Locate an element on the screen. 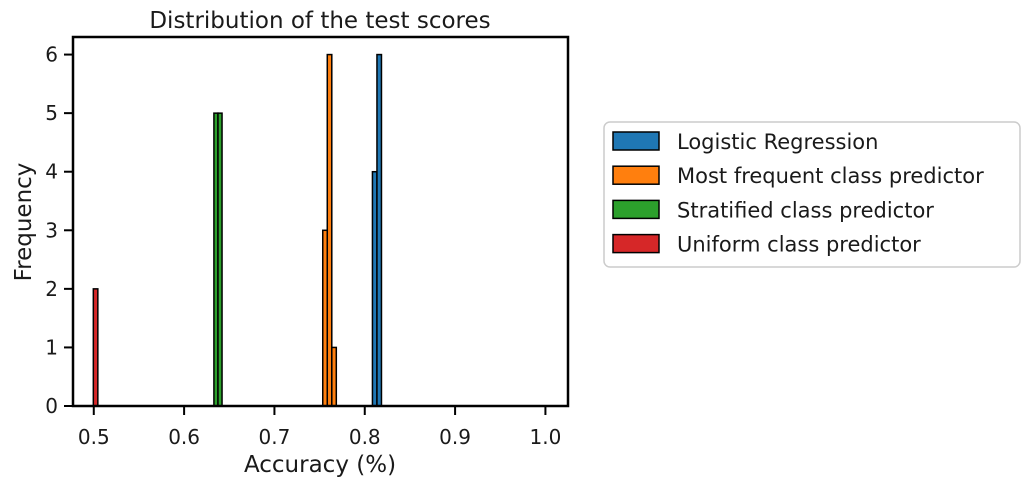 This screenshot has height=486, width=1030. legend-frame is located at coordinates (812, 194).